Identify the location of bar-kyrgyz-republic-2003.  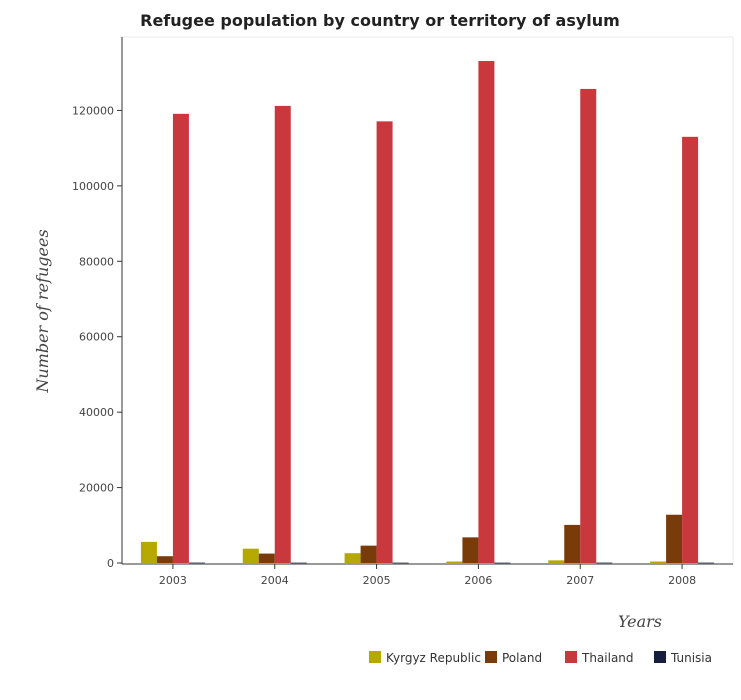
(148, 552).